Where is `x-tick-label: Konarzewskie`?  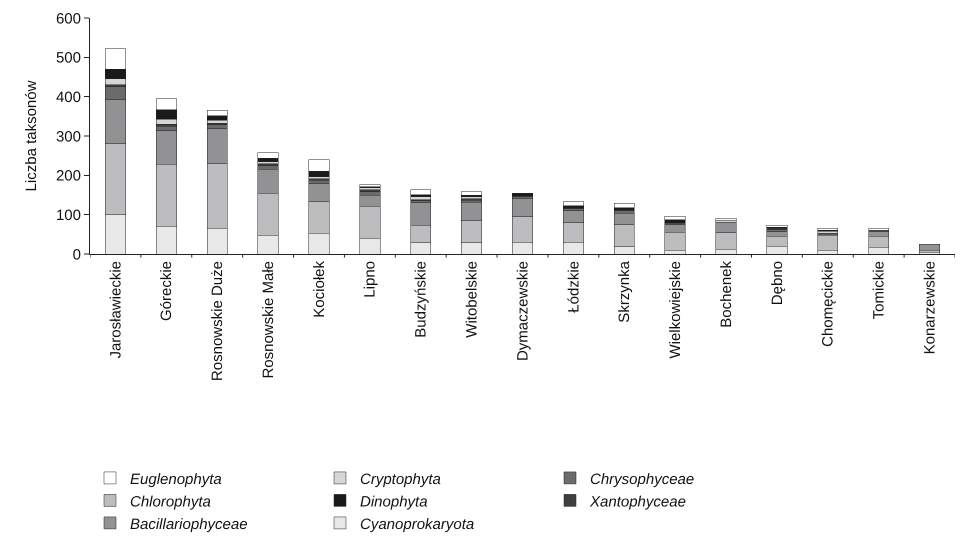
x-tick-label: Konarzewskie is located at coordinates (929, 307).